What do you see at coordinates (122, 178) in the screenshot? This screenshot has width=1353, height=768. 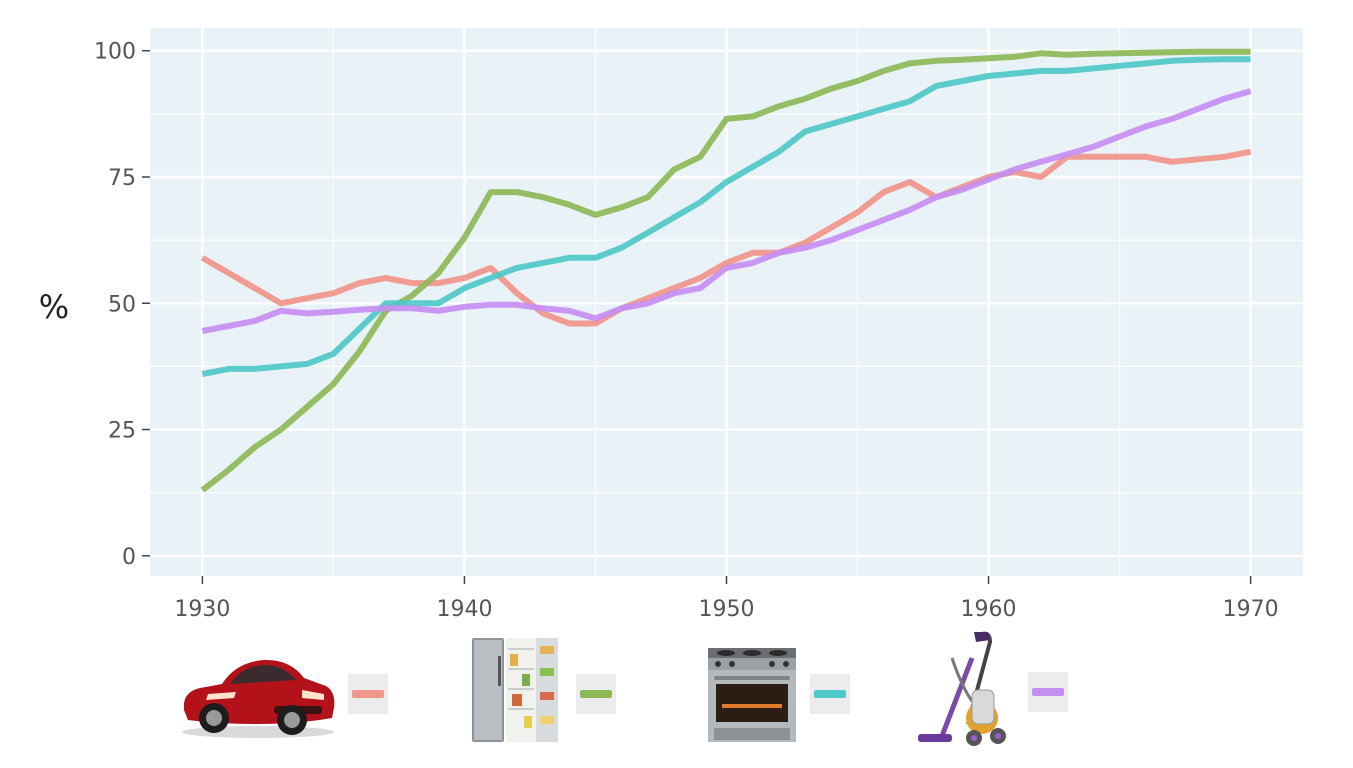 I see `y-tick-label: 75` at bounding box center [122, 178].